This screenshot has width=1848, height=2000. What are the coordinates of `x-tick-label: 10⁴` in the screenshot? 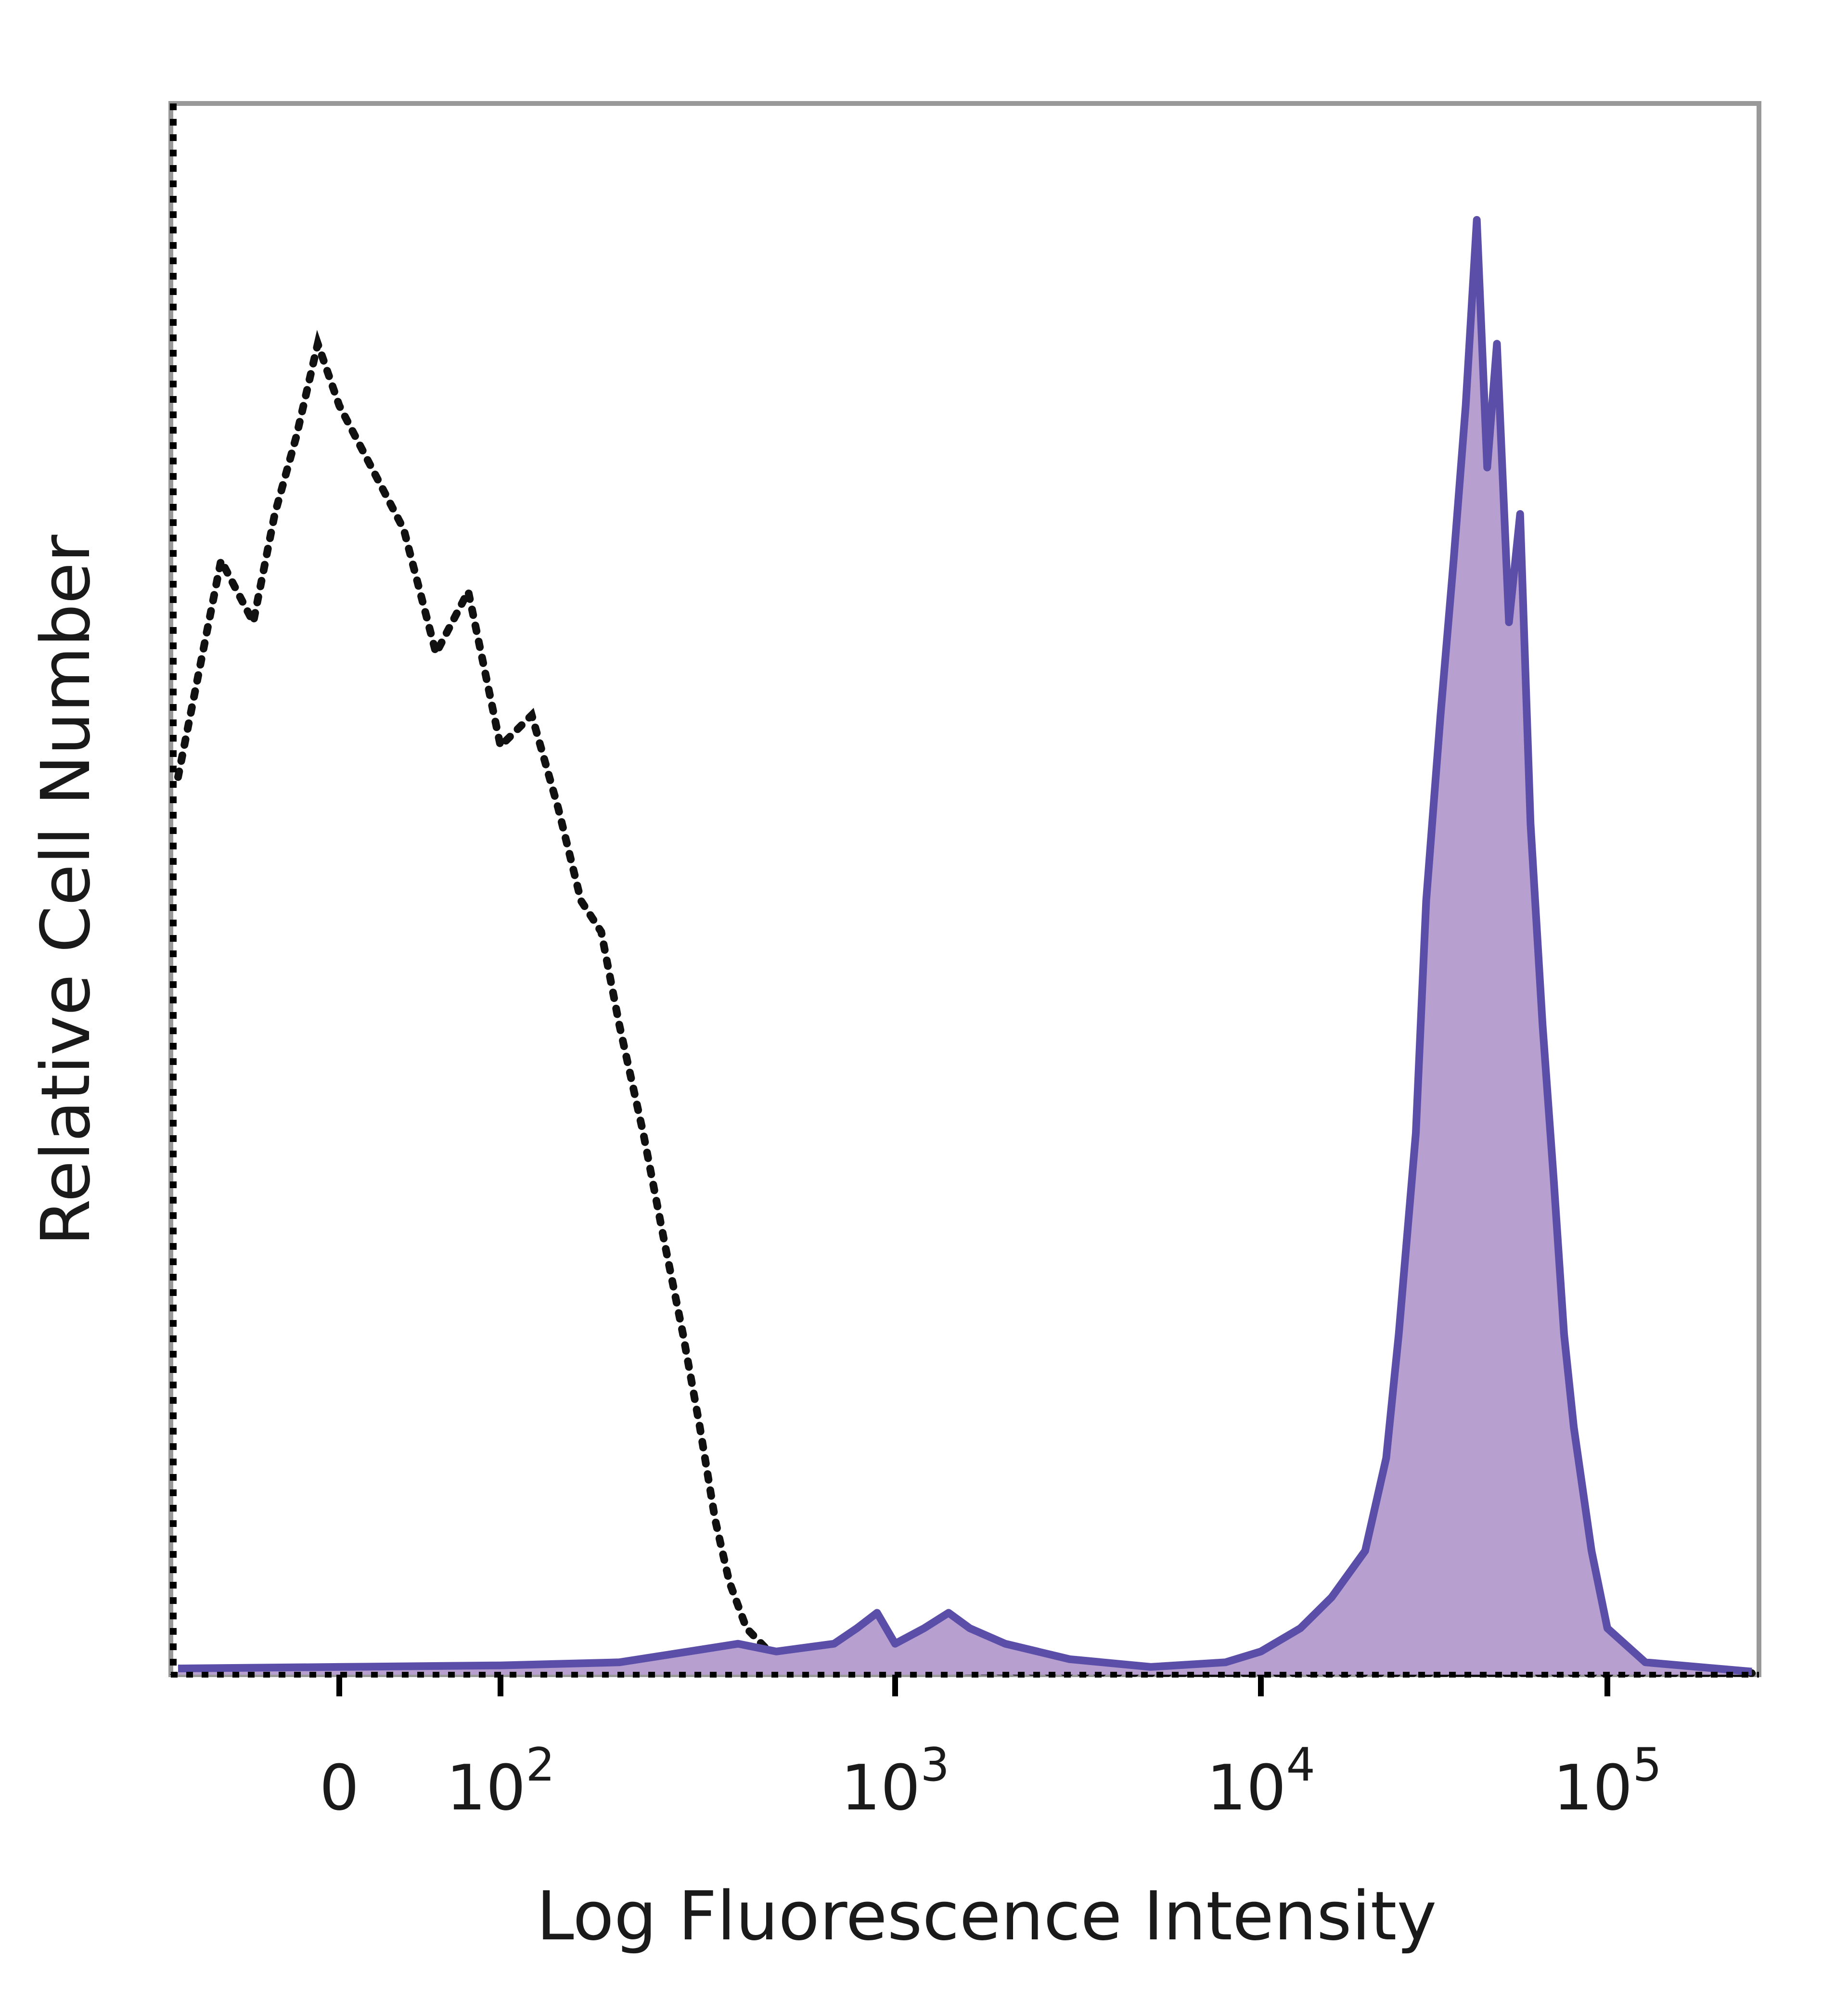 It's located at (1260, 1781).